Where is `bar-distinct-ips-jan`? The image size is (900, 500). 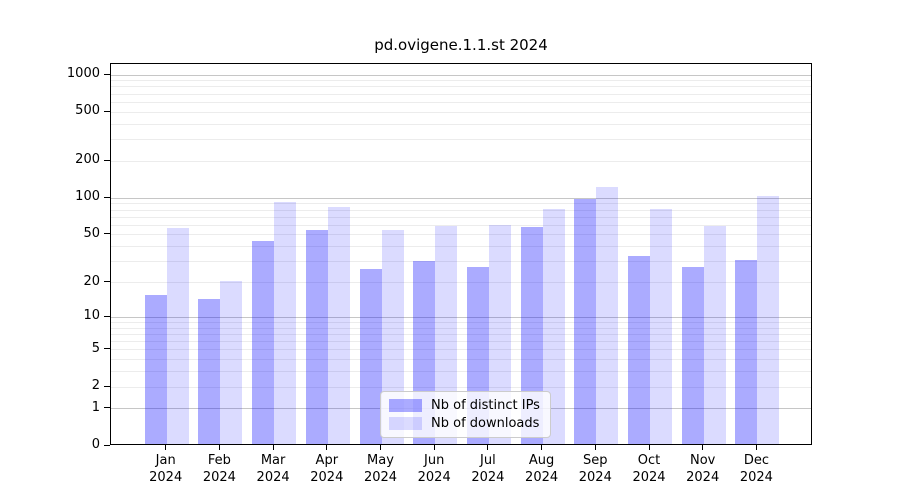
bar-distinct-ips-jan is located at coordinates (155, 369).